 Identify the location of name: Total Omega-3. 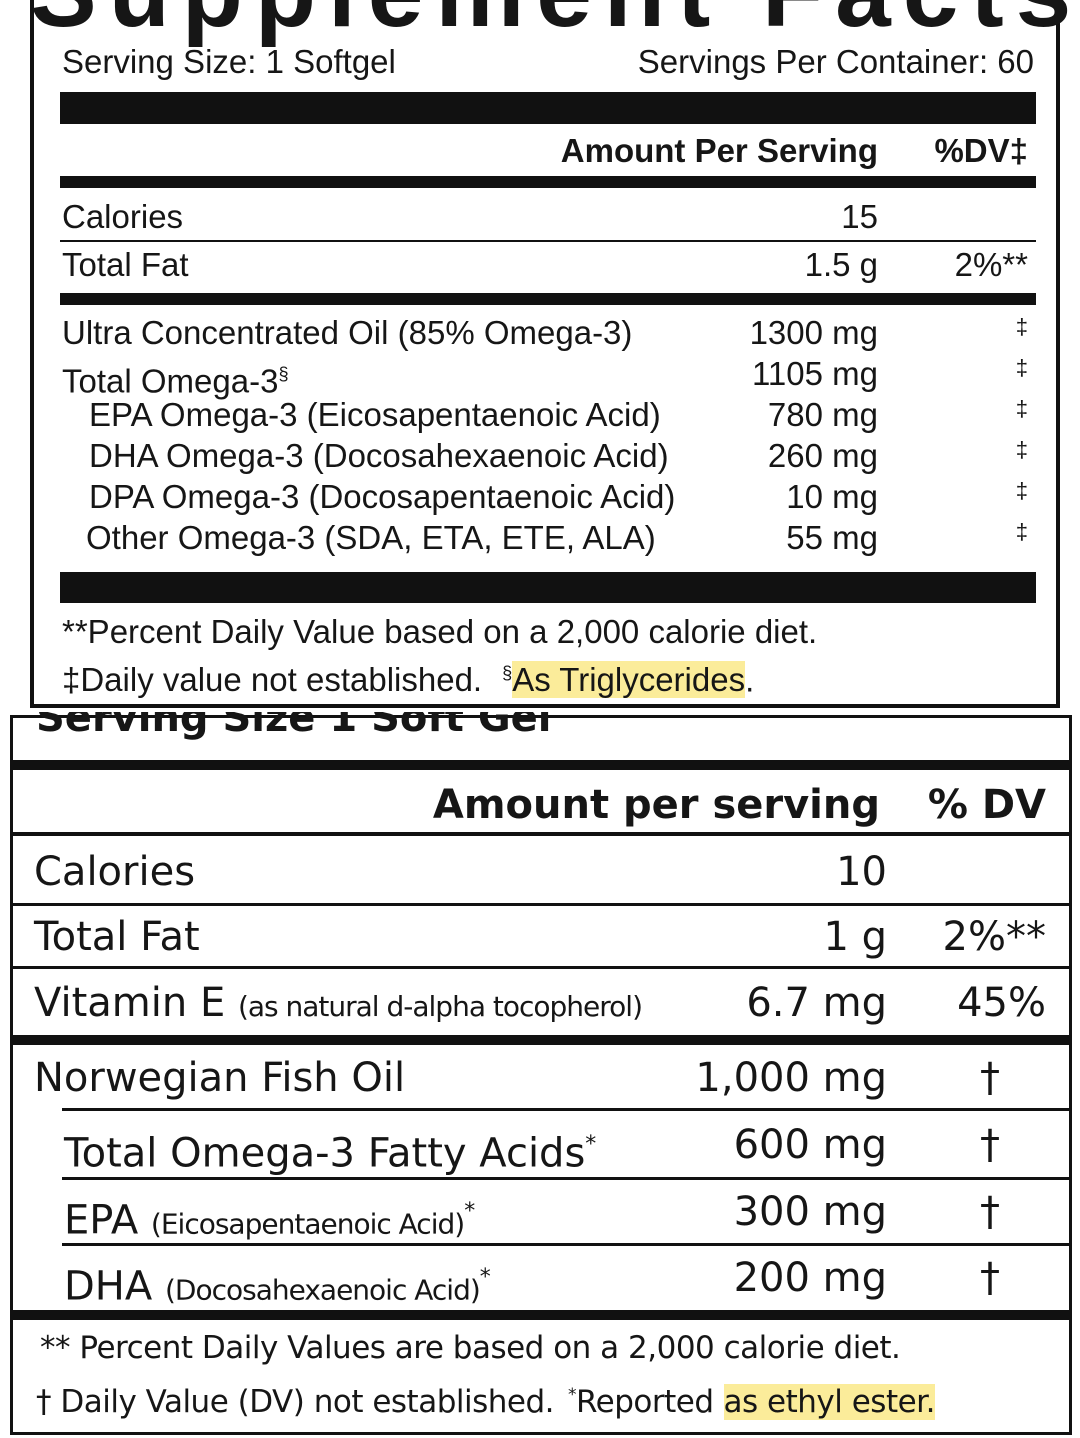
(170, 381).